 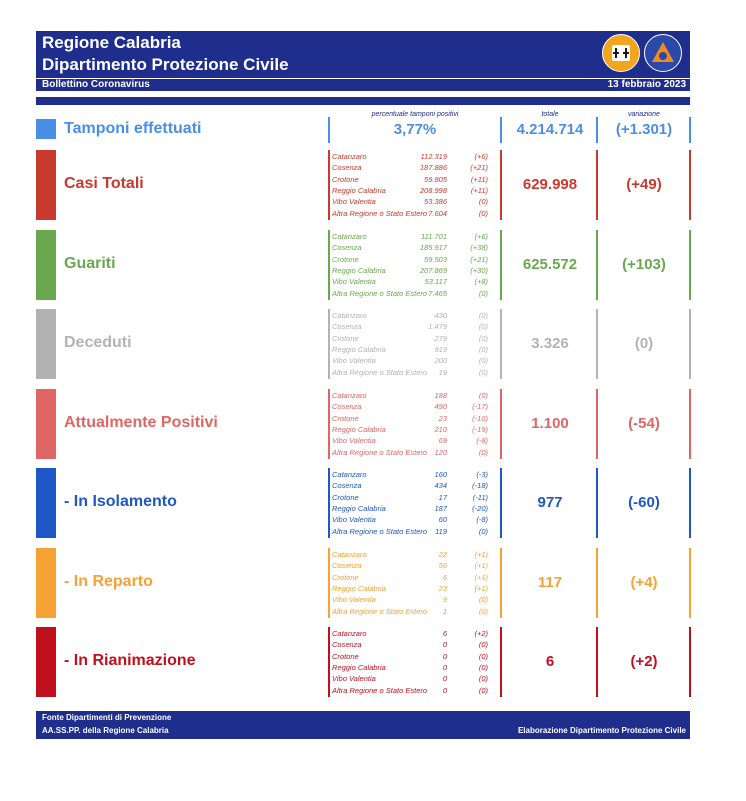 What do you see at coordinates (415, 201) in the screenshot?
I see `region-row: Vibo Valentia 53.386 (0)` at bounding box center [415, 201].